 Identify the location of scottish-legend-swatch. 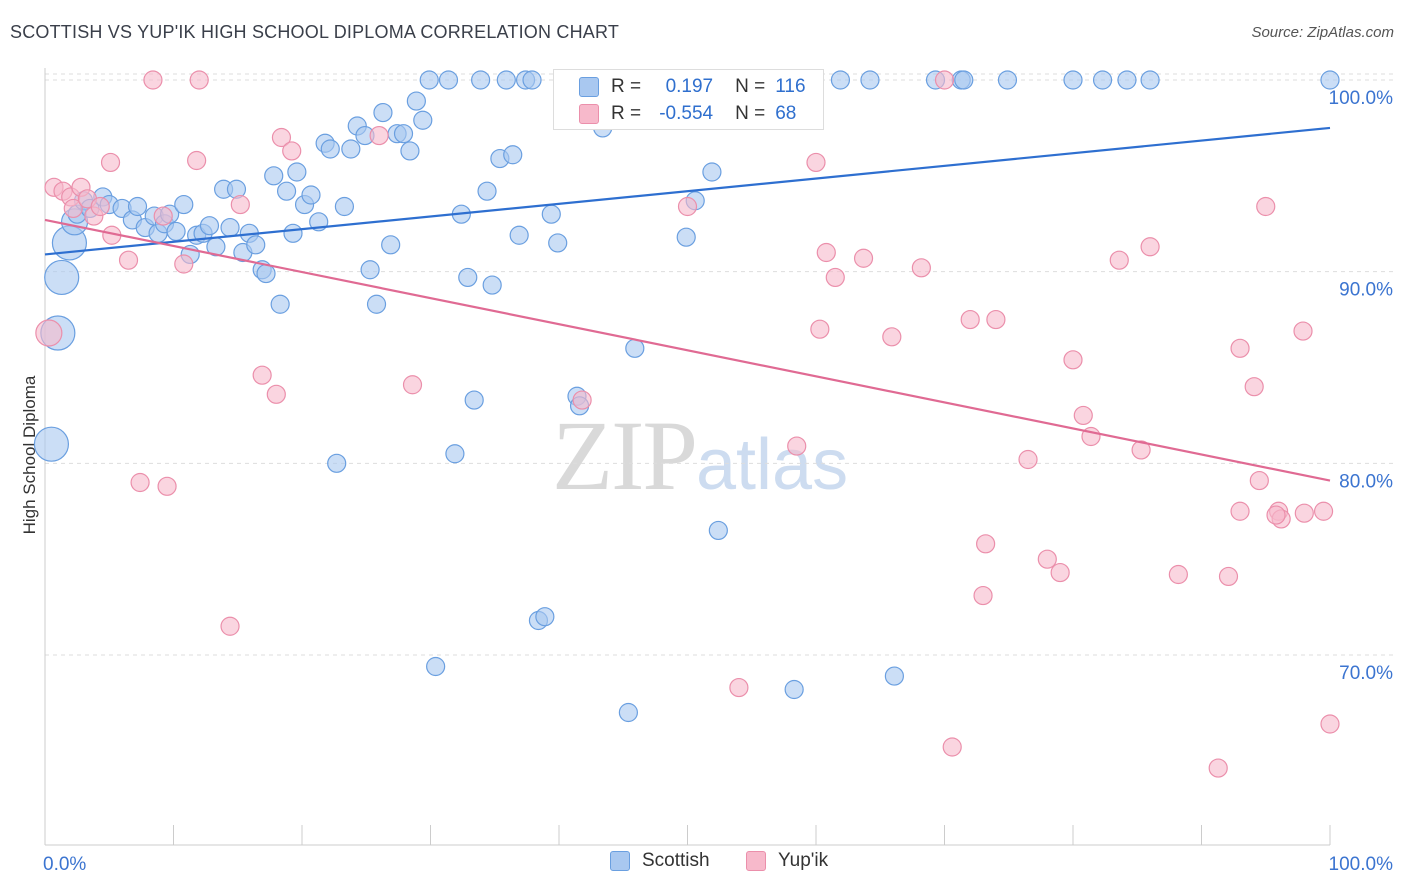
(620, 861).